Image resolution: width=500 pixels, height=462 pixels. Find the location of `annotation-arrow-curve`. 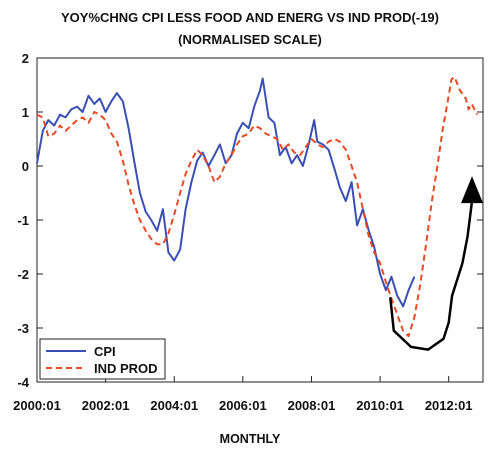

annotation-arrow-curve is located at coordinates (431, 275).